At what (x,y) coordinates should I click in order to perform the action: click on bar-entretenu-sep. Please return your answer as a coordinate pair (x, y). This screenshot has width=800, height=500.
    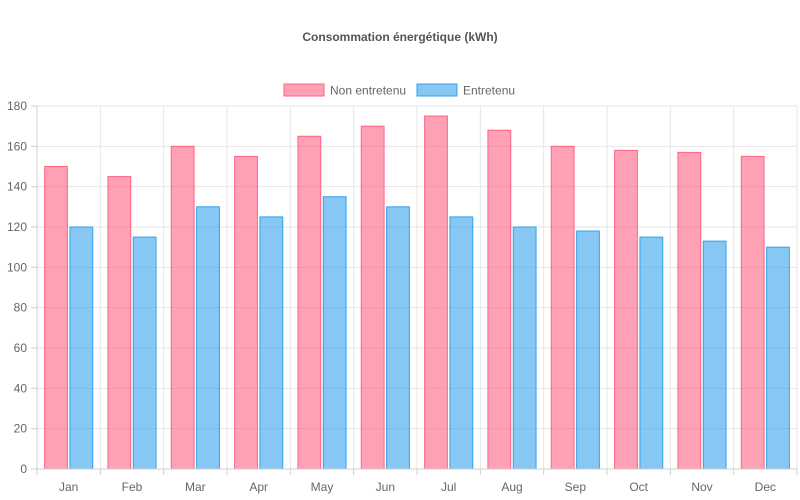
    Looking at the image, I should click on (588, 350).